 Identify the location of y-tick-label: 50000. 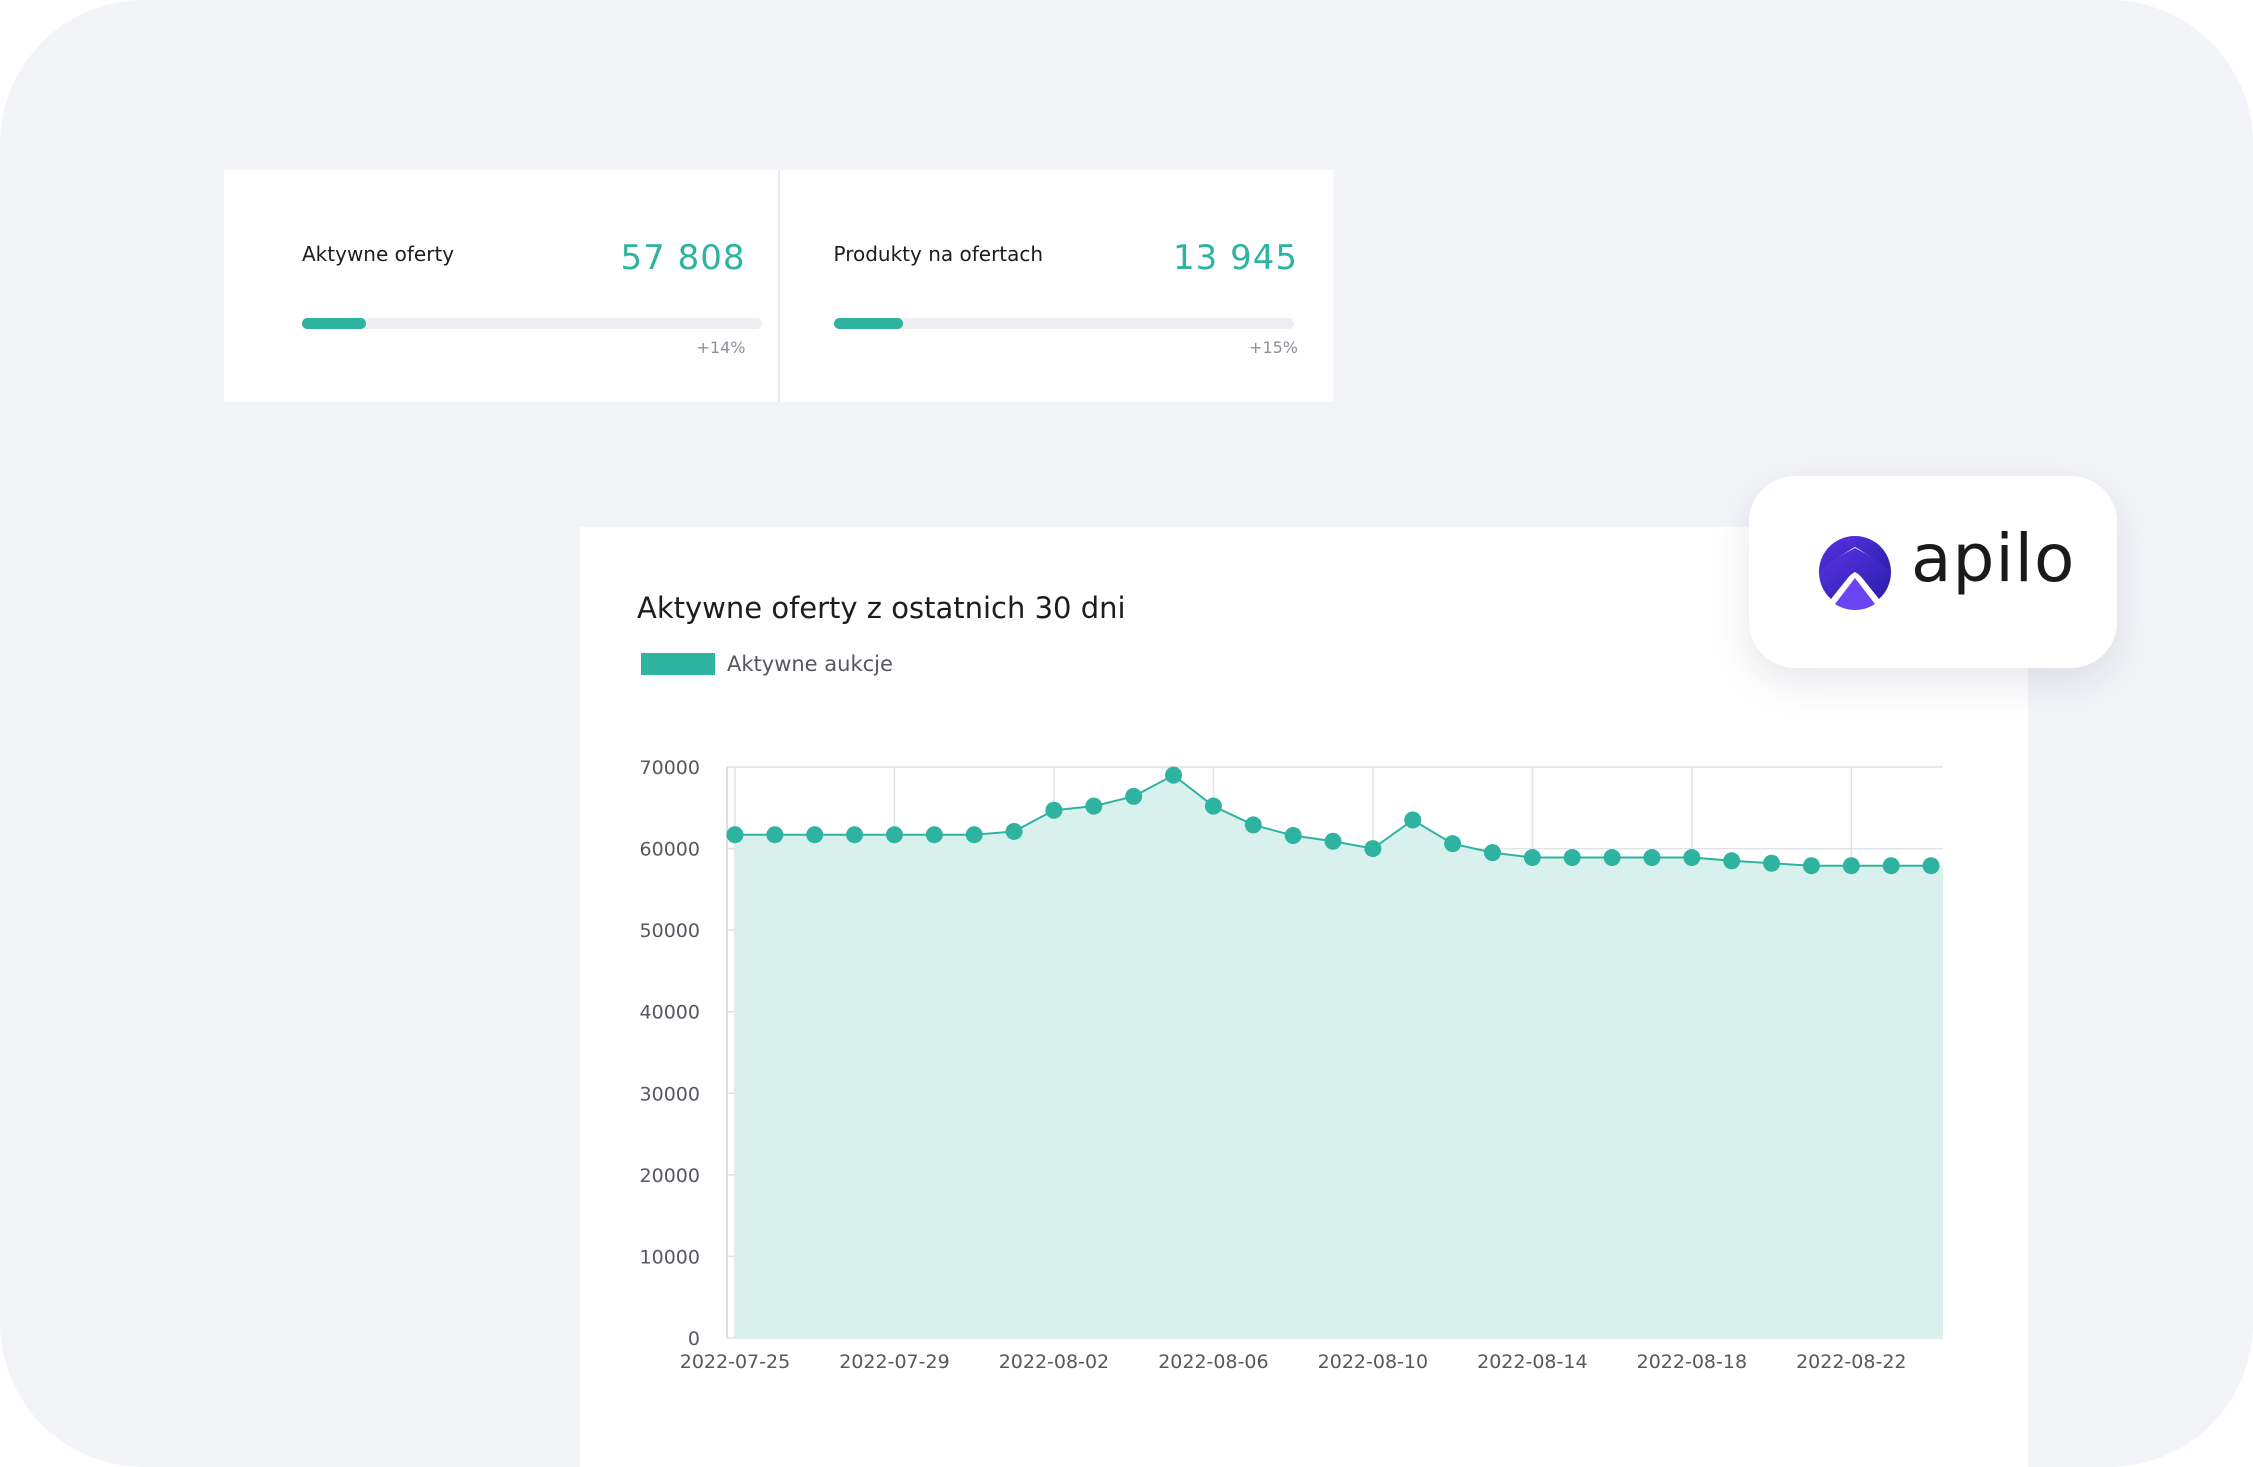
(670, 931).